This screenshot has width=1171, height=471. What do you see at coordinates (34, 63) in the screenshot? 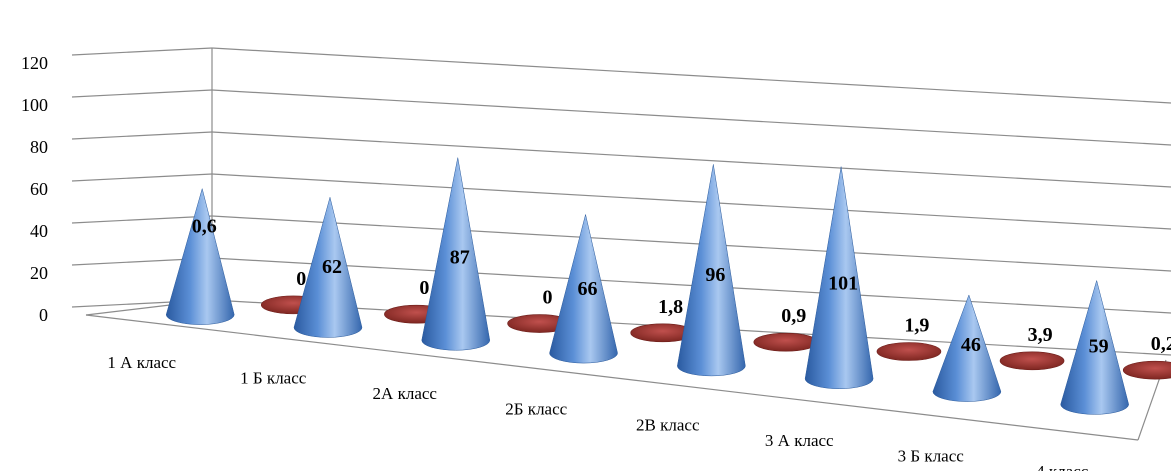
I see `y-tick-label: 120` at bounding box center [34, 63].